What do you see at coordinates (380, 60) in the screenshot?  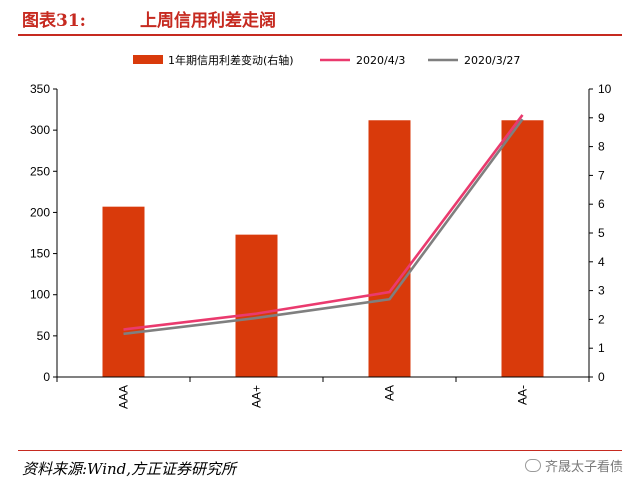 I see `legend-label: 2020/4/3` at bounding box center [380, 60].